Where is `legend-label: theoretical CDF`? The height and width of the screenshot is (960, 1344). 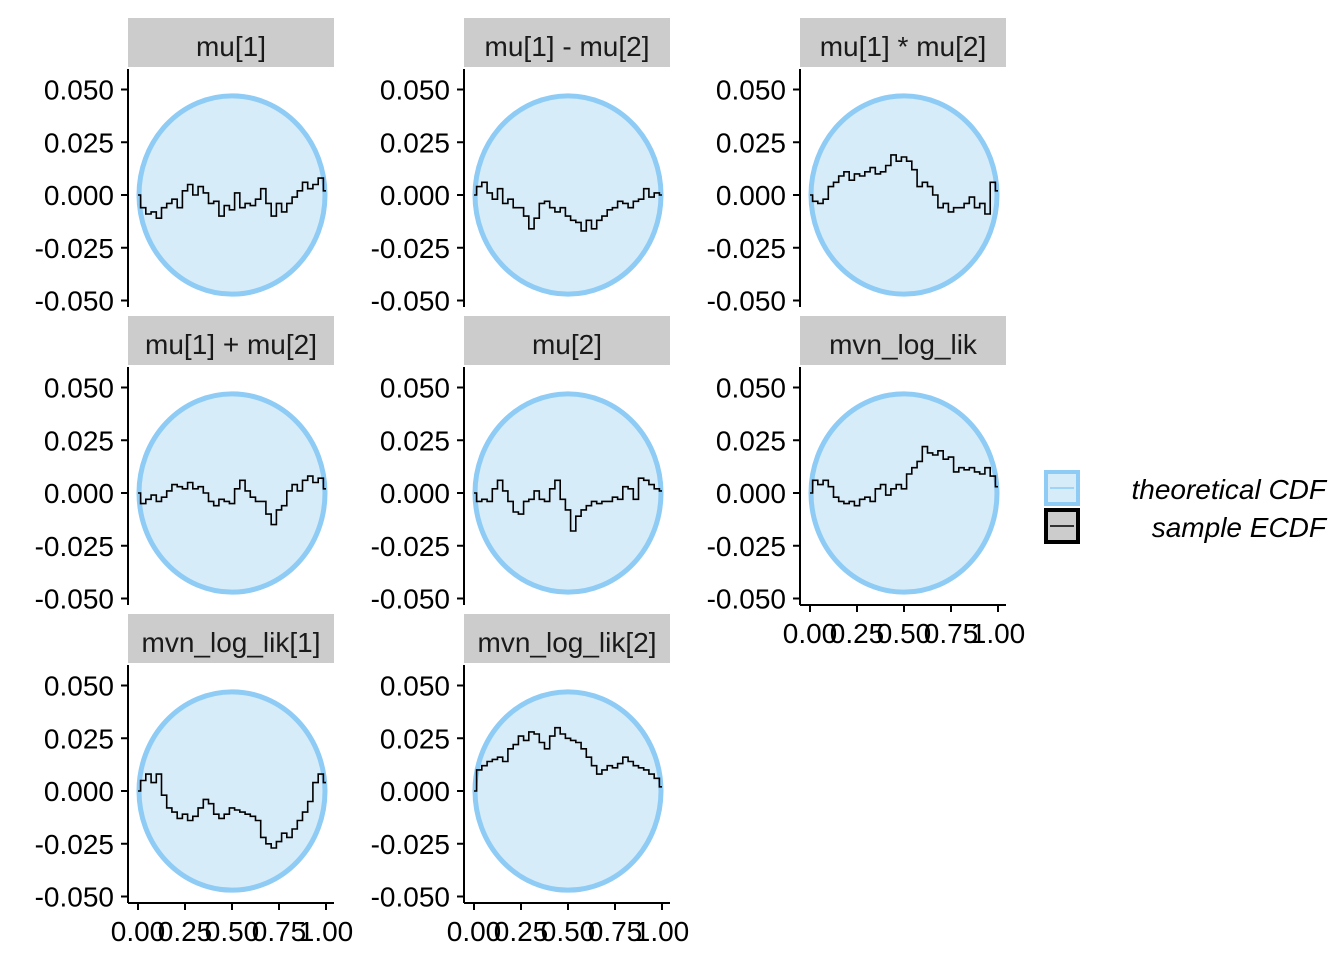
legend-label: theoretical CDF is located at coordinates (1229, 489).